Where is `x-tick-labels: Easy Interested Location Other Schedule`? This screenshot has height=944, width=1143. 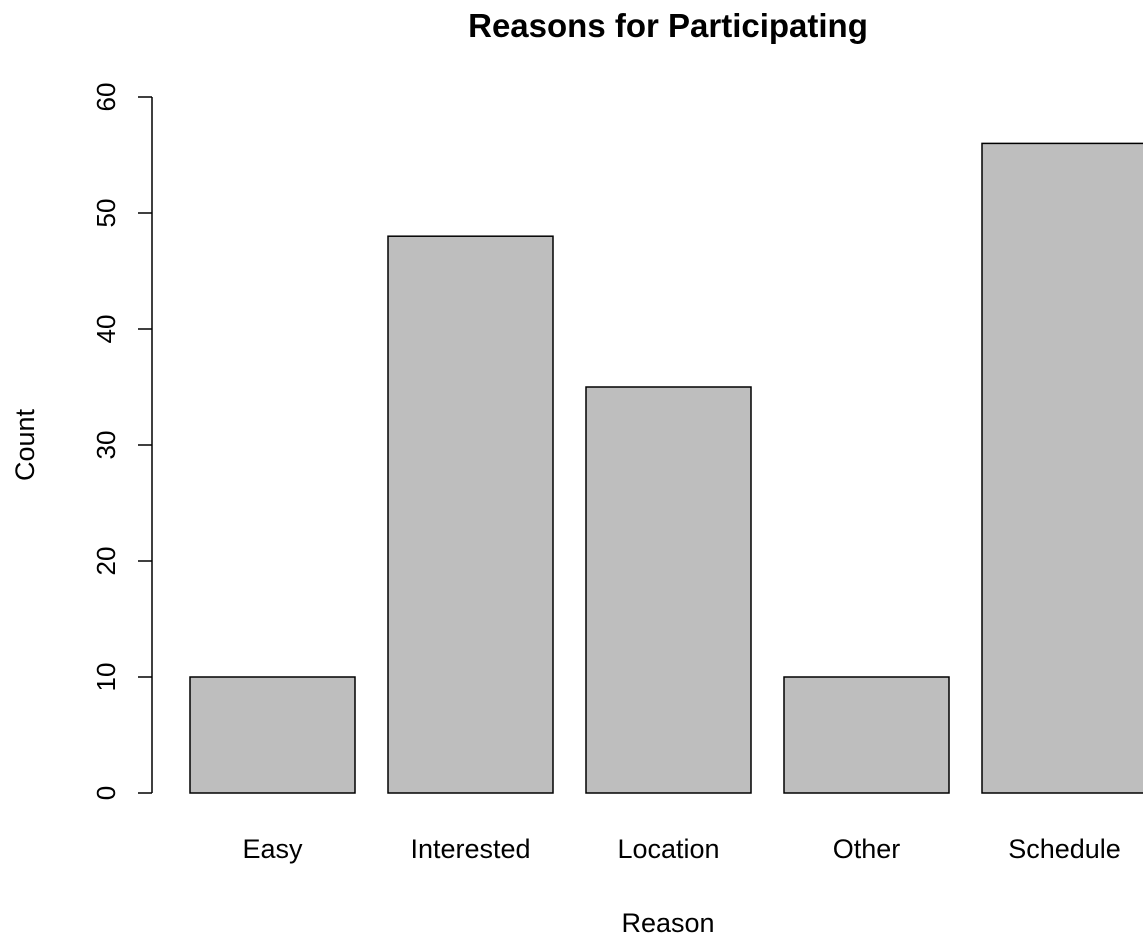 x-tick-labels: Easy Interested Location Other Schedule is located at coordinates (681, 849).